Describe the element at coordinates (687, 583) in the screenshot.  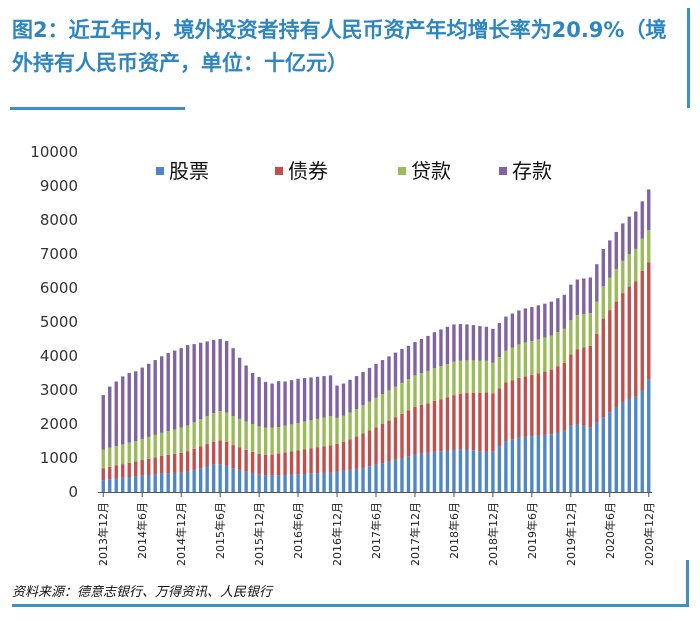
I see `footer-corner` at that location.